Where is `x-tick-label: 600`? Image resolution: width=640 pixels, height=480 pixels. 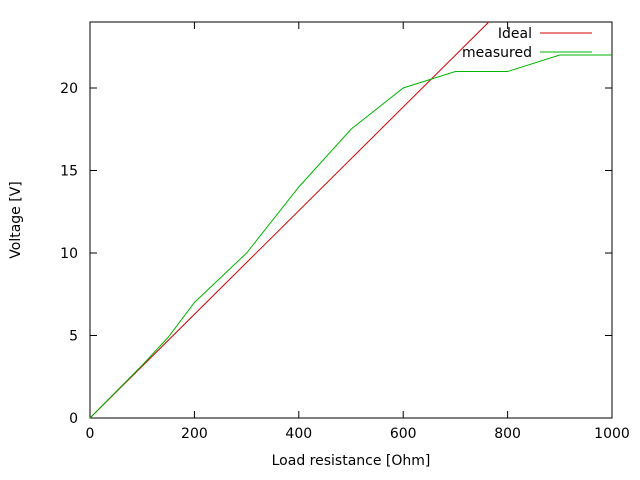 x-tick-label: 600 is located at coordinates (403, 434).